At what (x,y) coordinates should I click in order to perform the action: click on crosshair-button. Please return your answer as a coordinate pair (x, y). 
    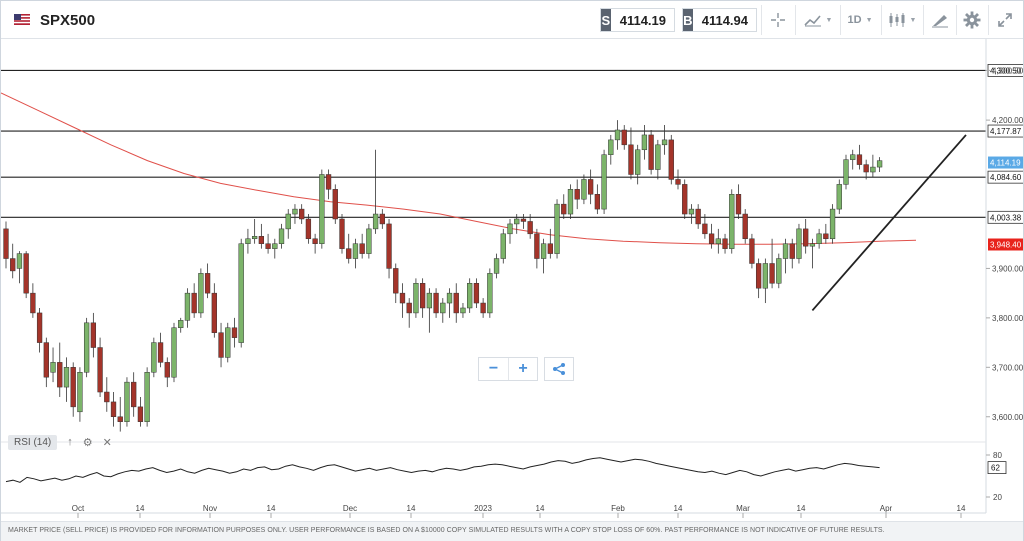
    Looking at the image, I should click on (778, 20).